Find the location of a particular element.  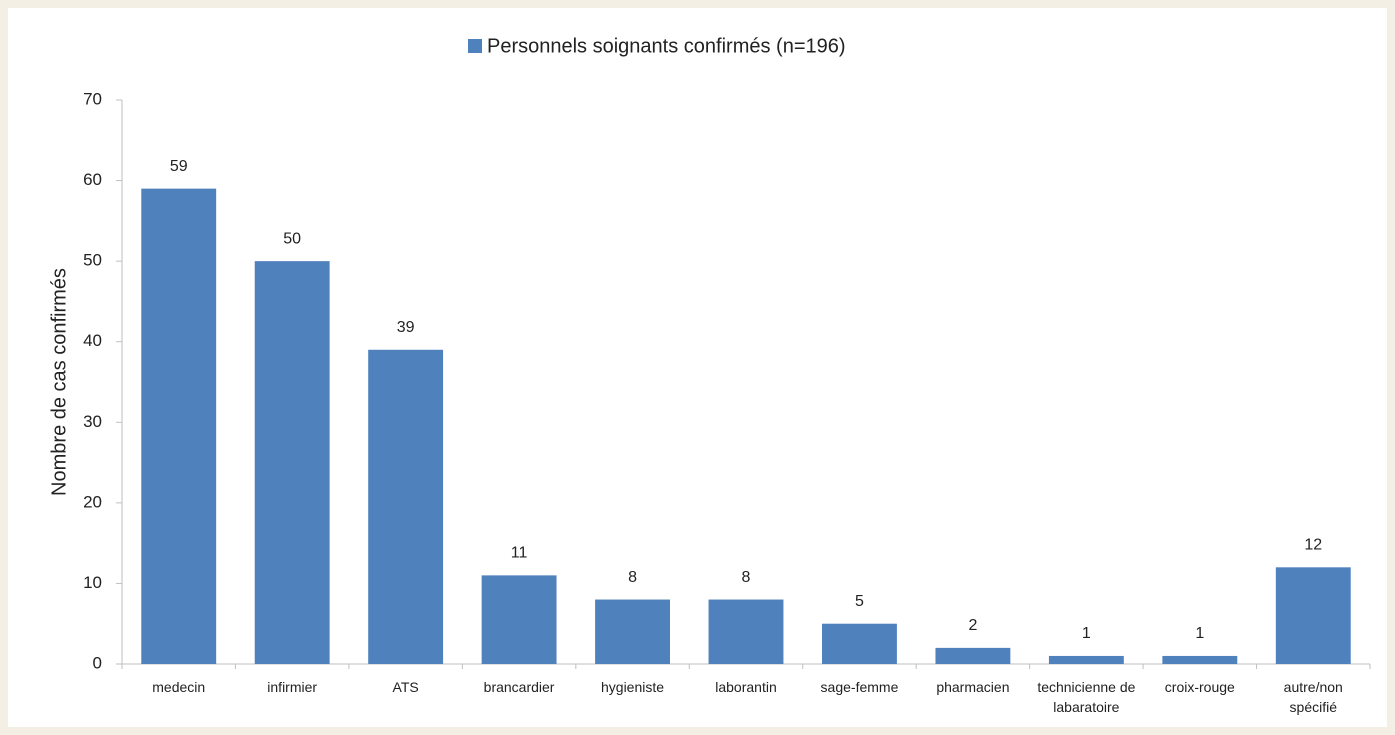

data-label: 12 is located at coordinates (1313, 545).